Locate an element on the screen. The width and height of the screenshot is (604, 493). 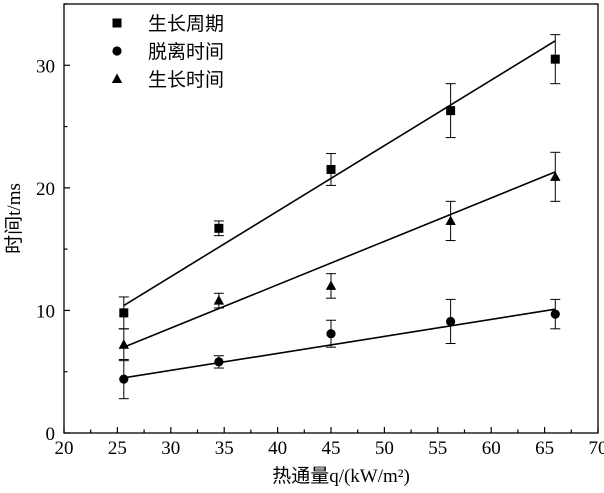
legend-marker-triangle is located at coordinates (117, 79).